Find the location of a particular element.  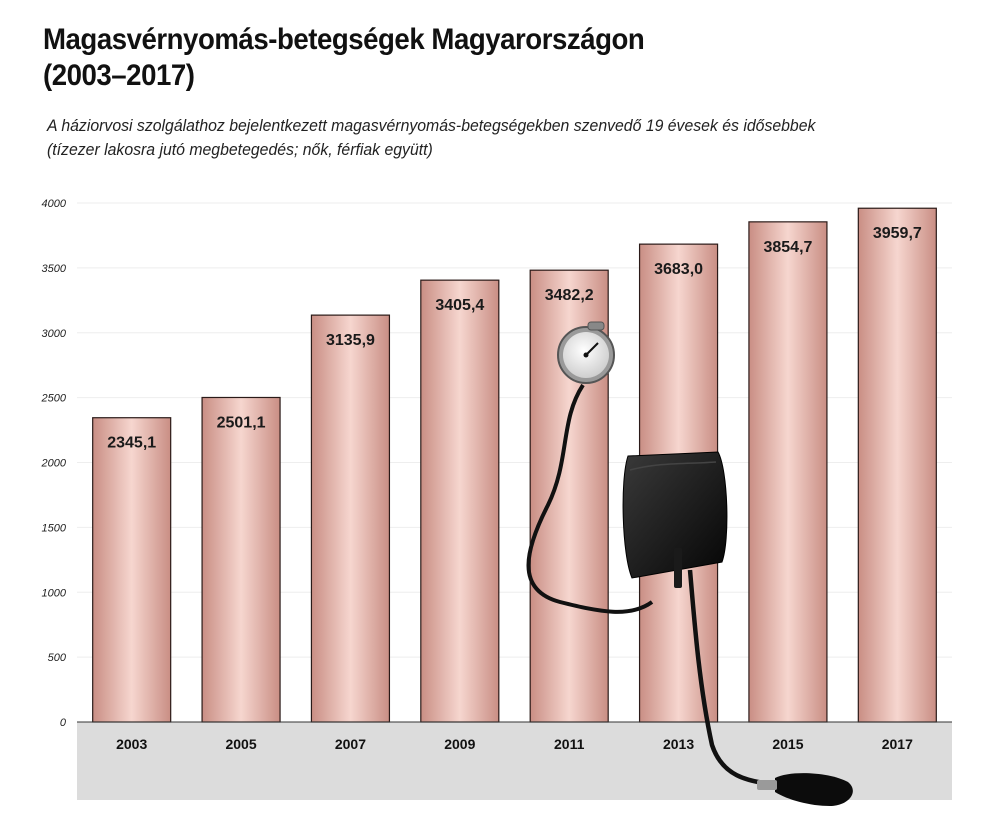

y-tick-label: 1500 is located at coordinates (54, 528).